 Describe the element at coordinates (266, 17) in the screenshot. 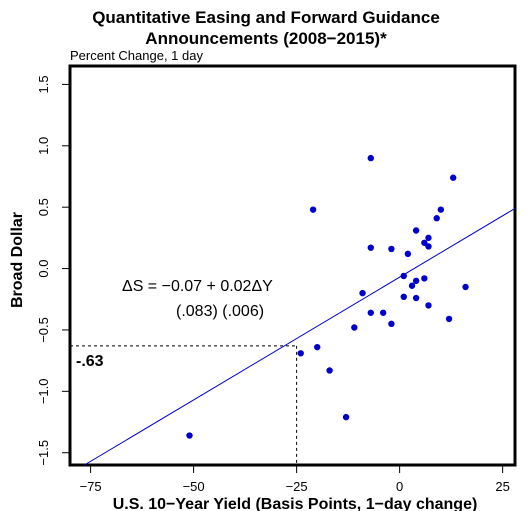

I see `chart-title-line1: Quantitative Easing and Forward Guidance` at that location.